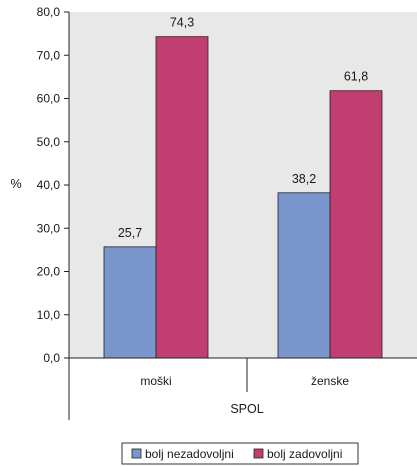  I want to click on y-tick-label: 30,0, so click(49, 228).